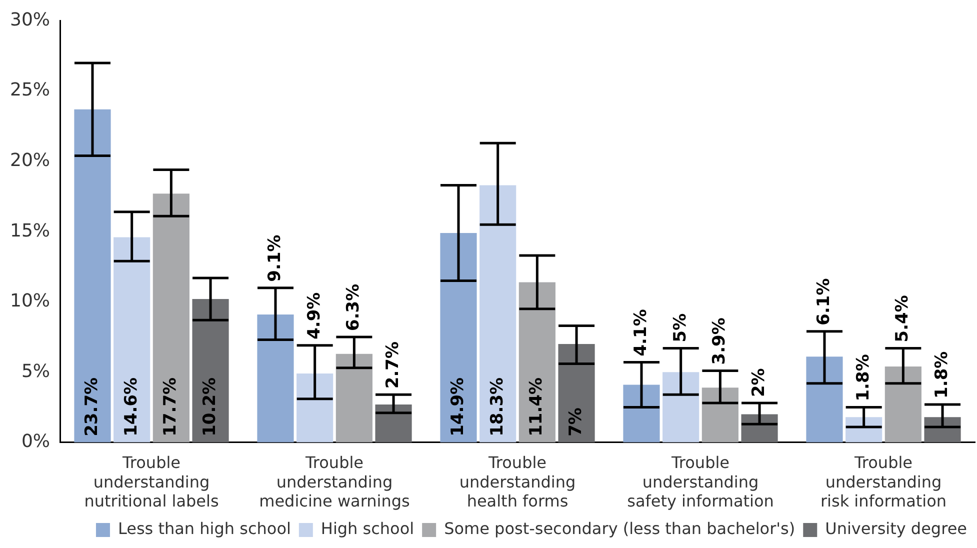  What do you see at coordinates (30, 161) in the screenshot?
I see `y-tick-label: 20%` at bounding box center [30, 161].